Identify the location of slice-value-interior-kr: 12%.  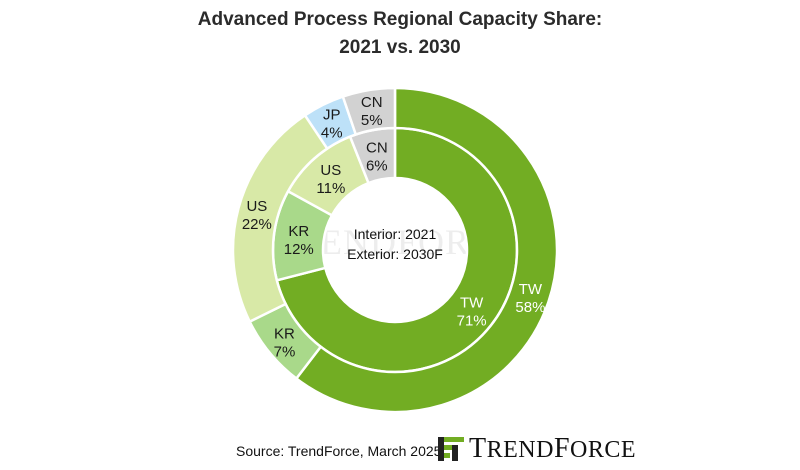
(299, 249).